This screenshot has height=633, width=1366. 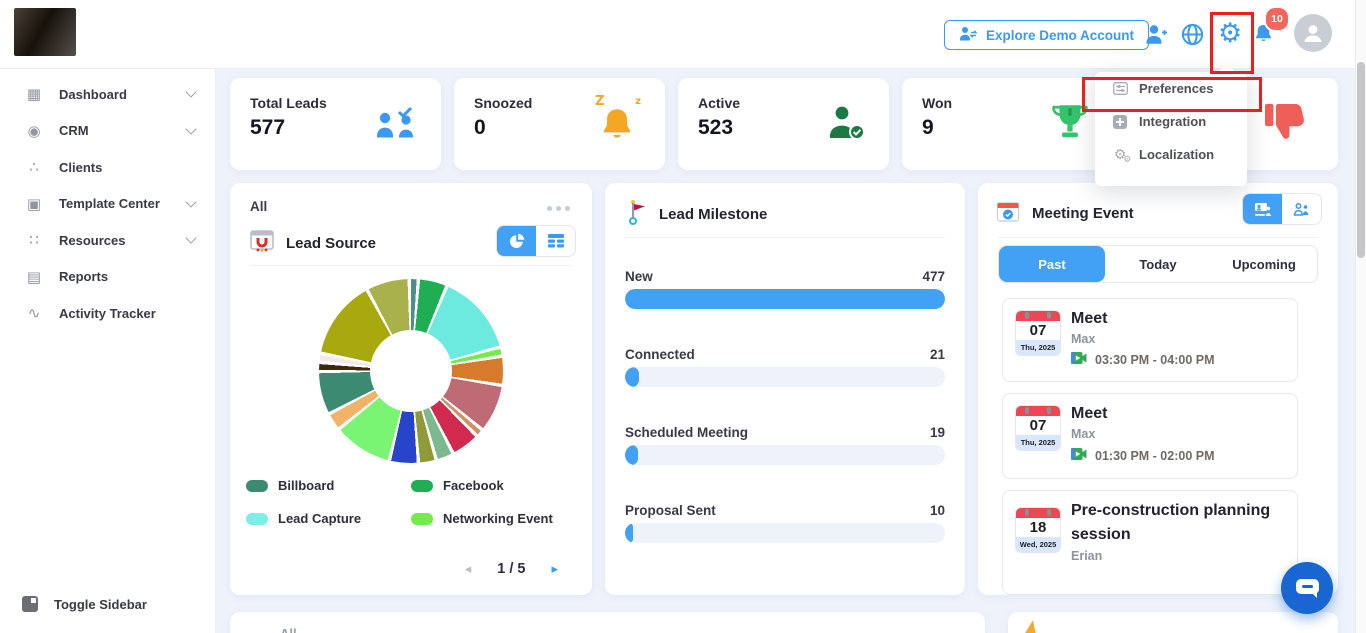 I want to click on menu-item-localization: ⚙ Localization, so click(x=1171, y=154).